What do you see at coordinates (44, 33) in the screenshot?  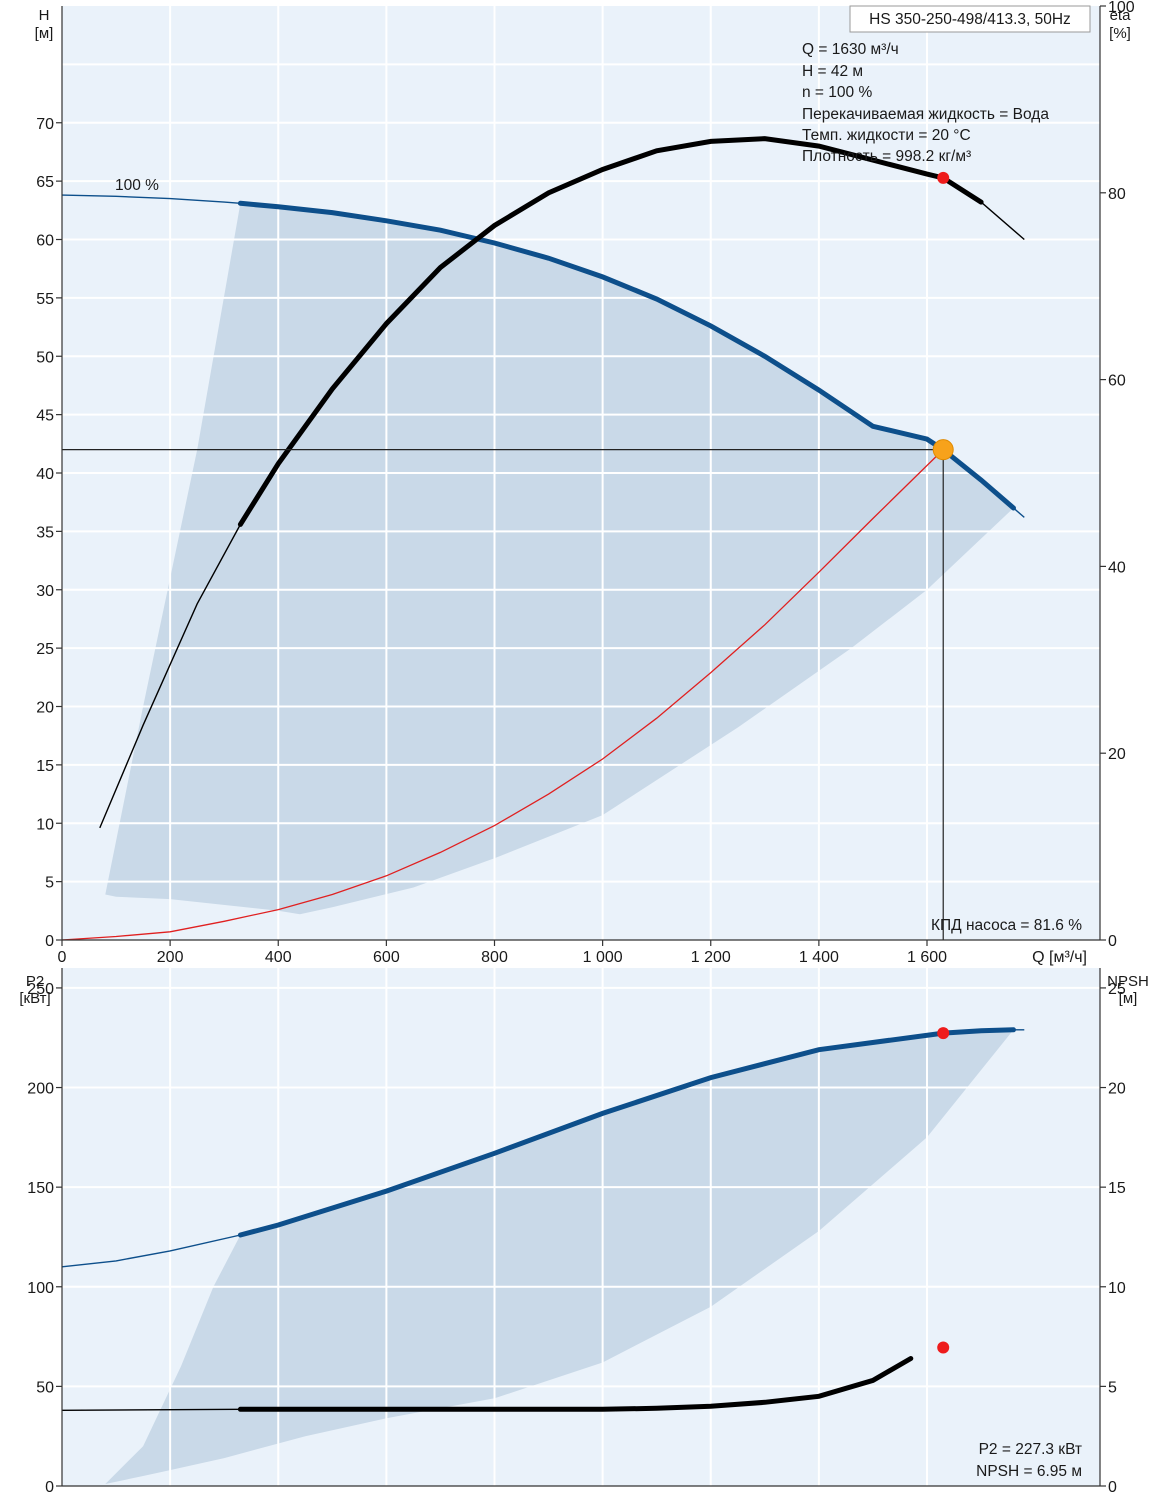 I see `head-axis-unit: [м]` at bounding box center [44, 33].